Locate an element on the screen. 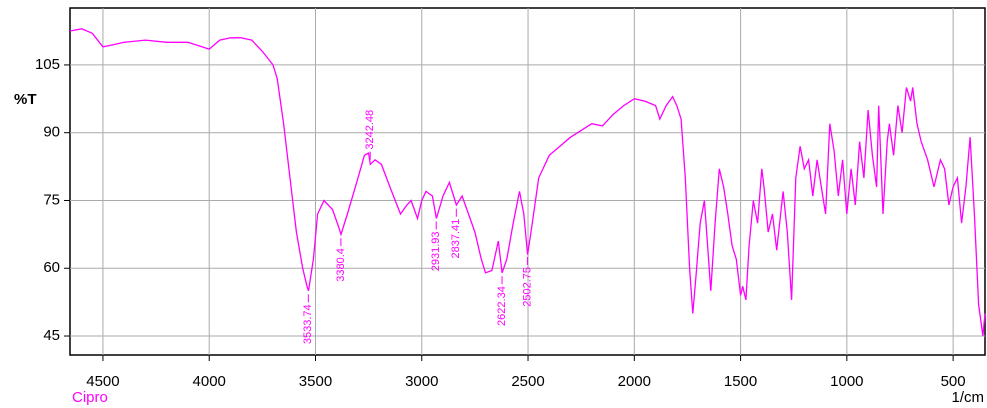  y-axis-label: %T is located at coordinates (25, 99).